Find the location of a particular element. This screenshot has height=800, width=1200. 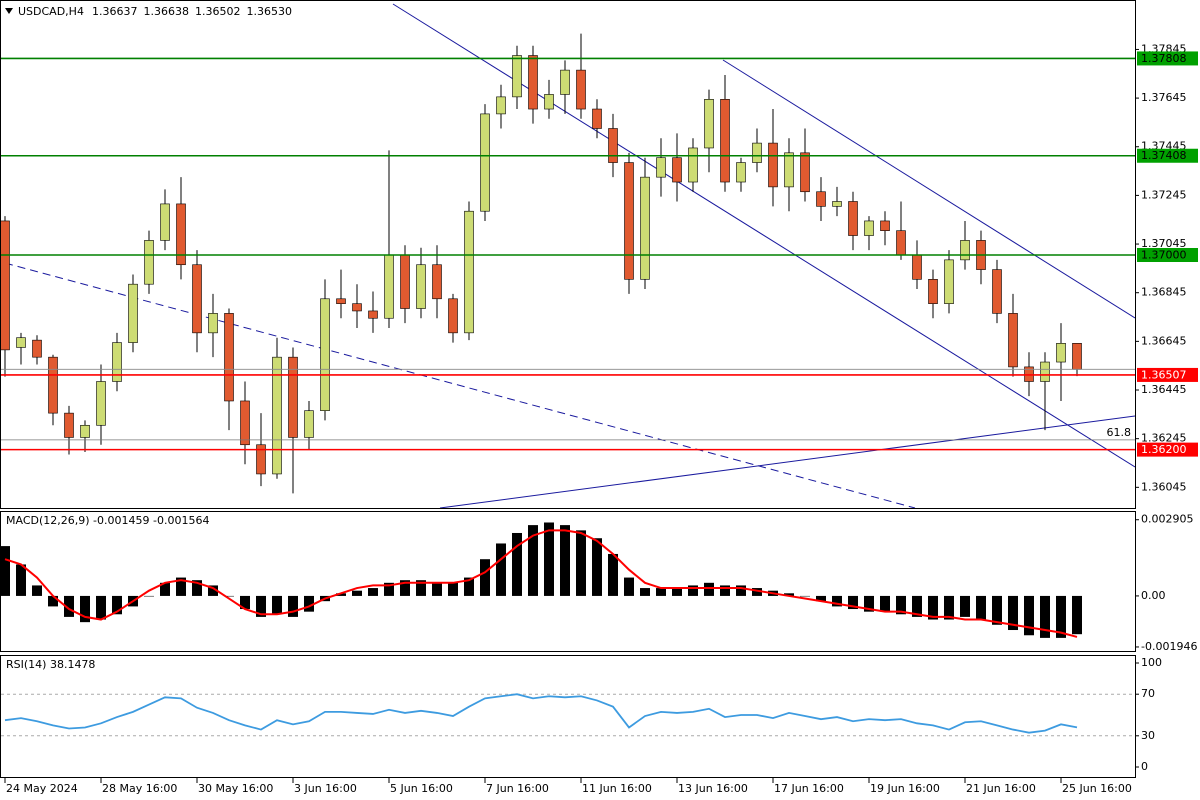

y-tick-label: -0.001946 is located at coordinates (1169, 646).